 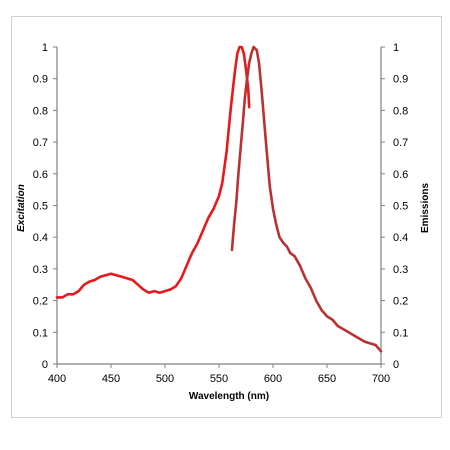 I want to click on y-tick-label-right: 1, so click(x=396, y=48).